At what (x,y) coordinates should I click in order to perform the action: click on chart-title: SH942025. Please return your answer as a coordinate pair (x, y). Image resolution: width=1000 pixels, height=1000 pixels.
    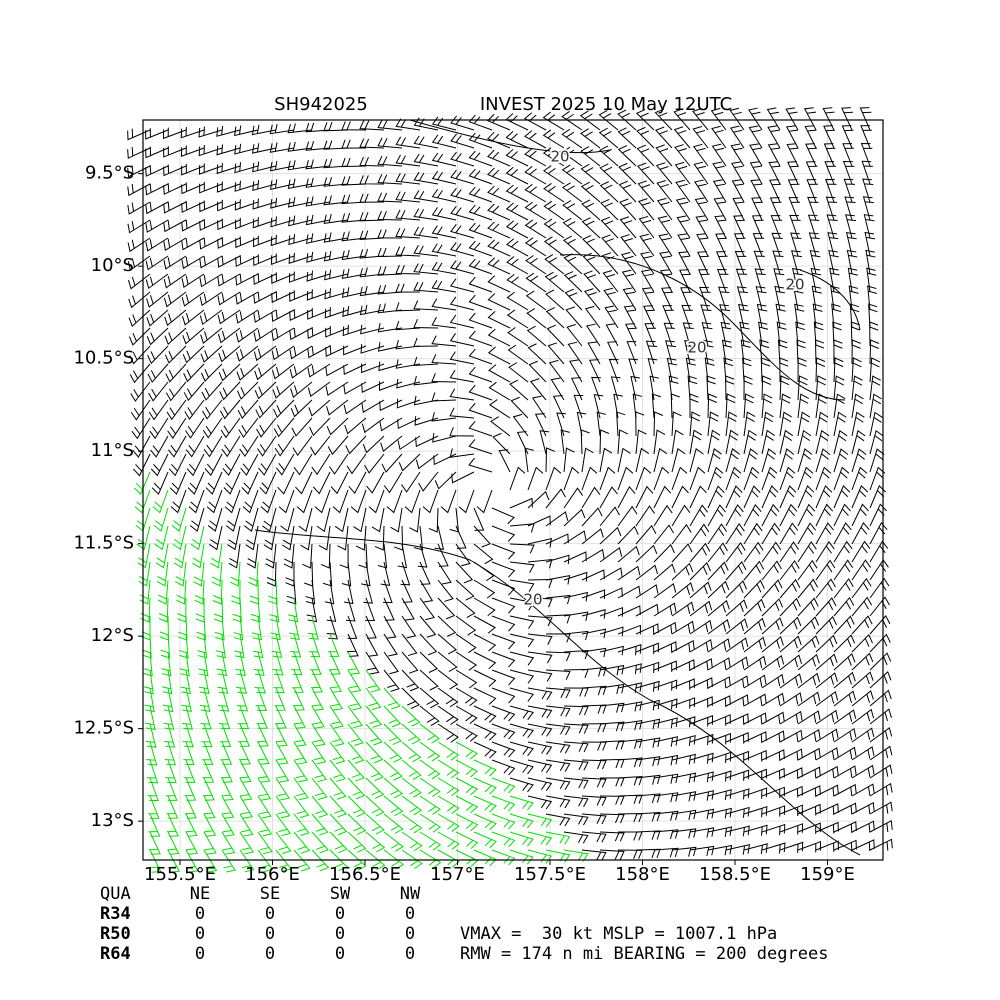
    Looking at the image, I should click on (321, 104).